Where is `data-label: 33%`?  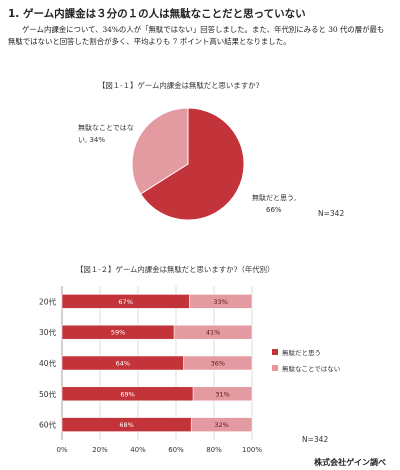
data-label: 33% is located at coordinates (220, 302).